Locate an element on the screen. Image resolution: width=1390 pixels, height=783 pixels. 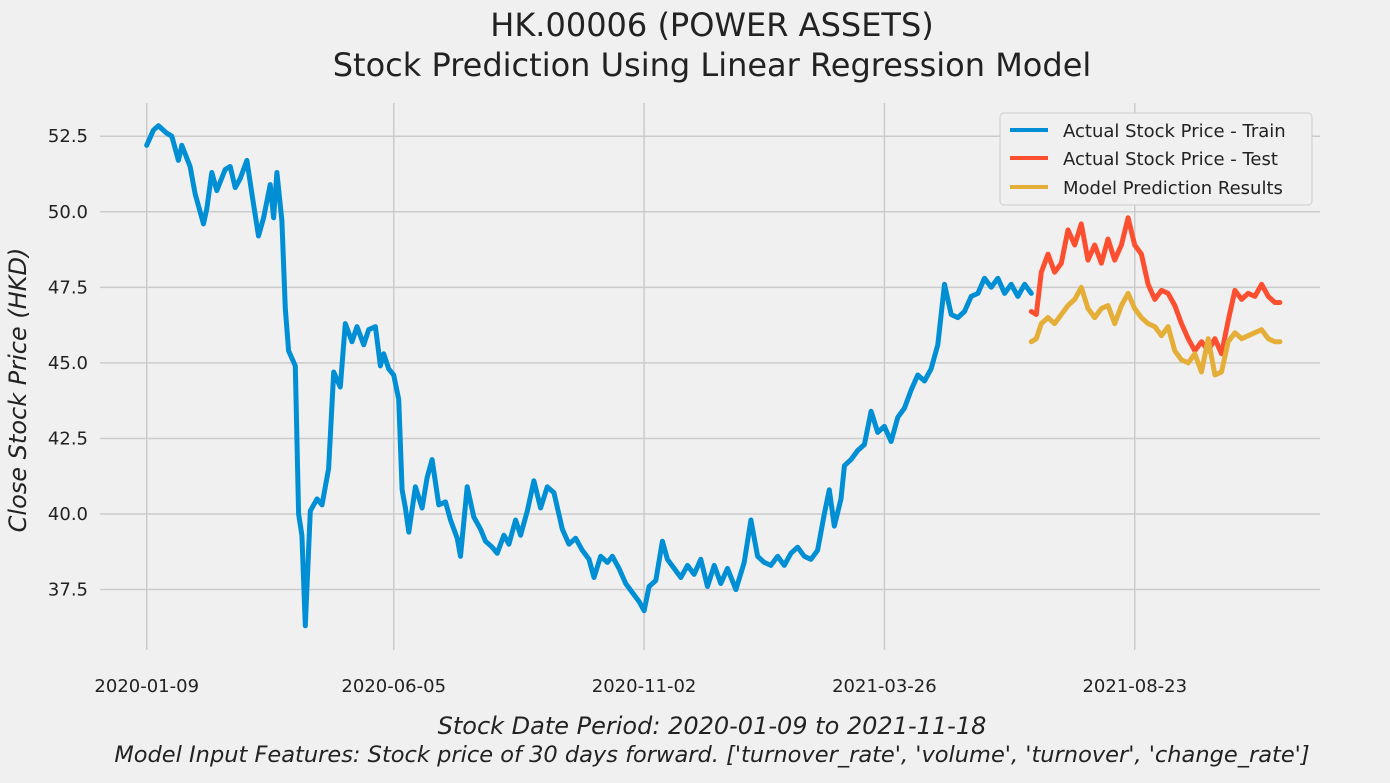
legend-box is located at coordinates (1156, 159).